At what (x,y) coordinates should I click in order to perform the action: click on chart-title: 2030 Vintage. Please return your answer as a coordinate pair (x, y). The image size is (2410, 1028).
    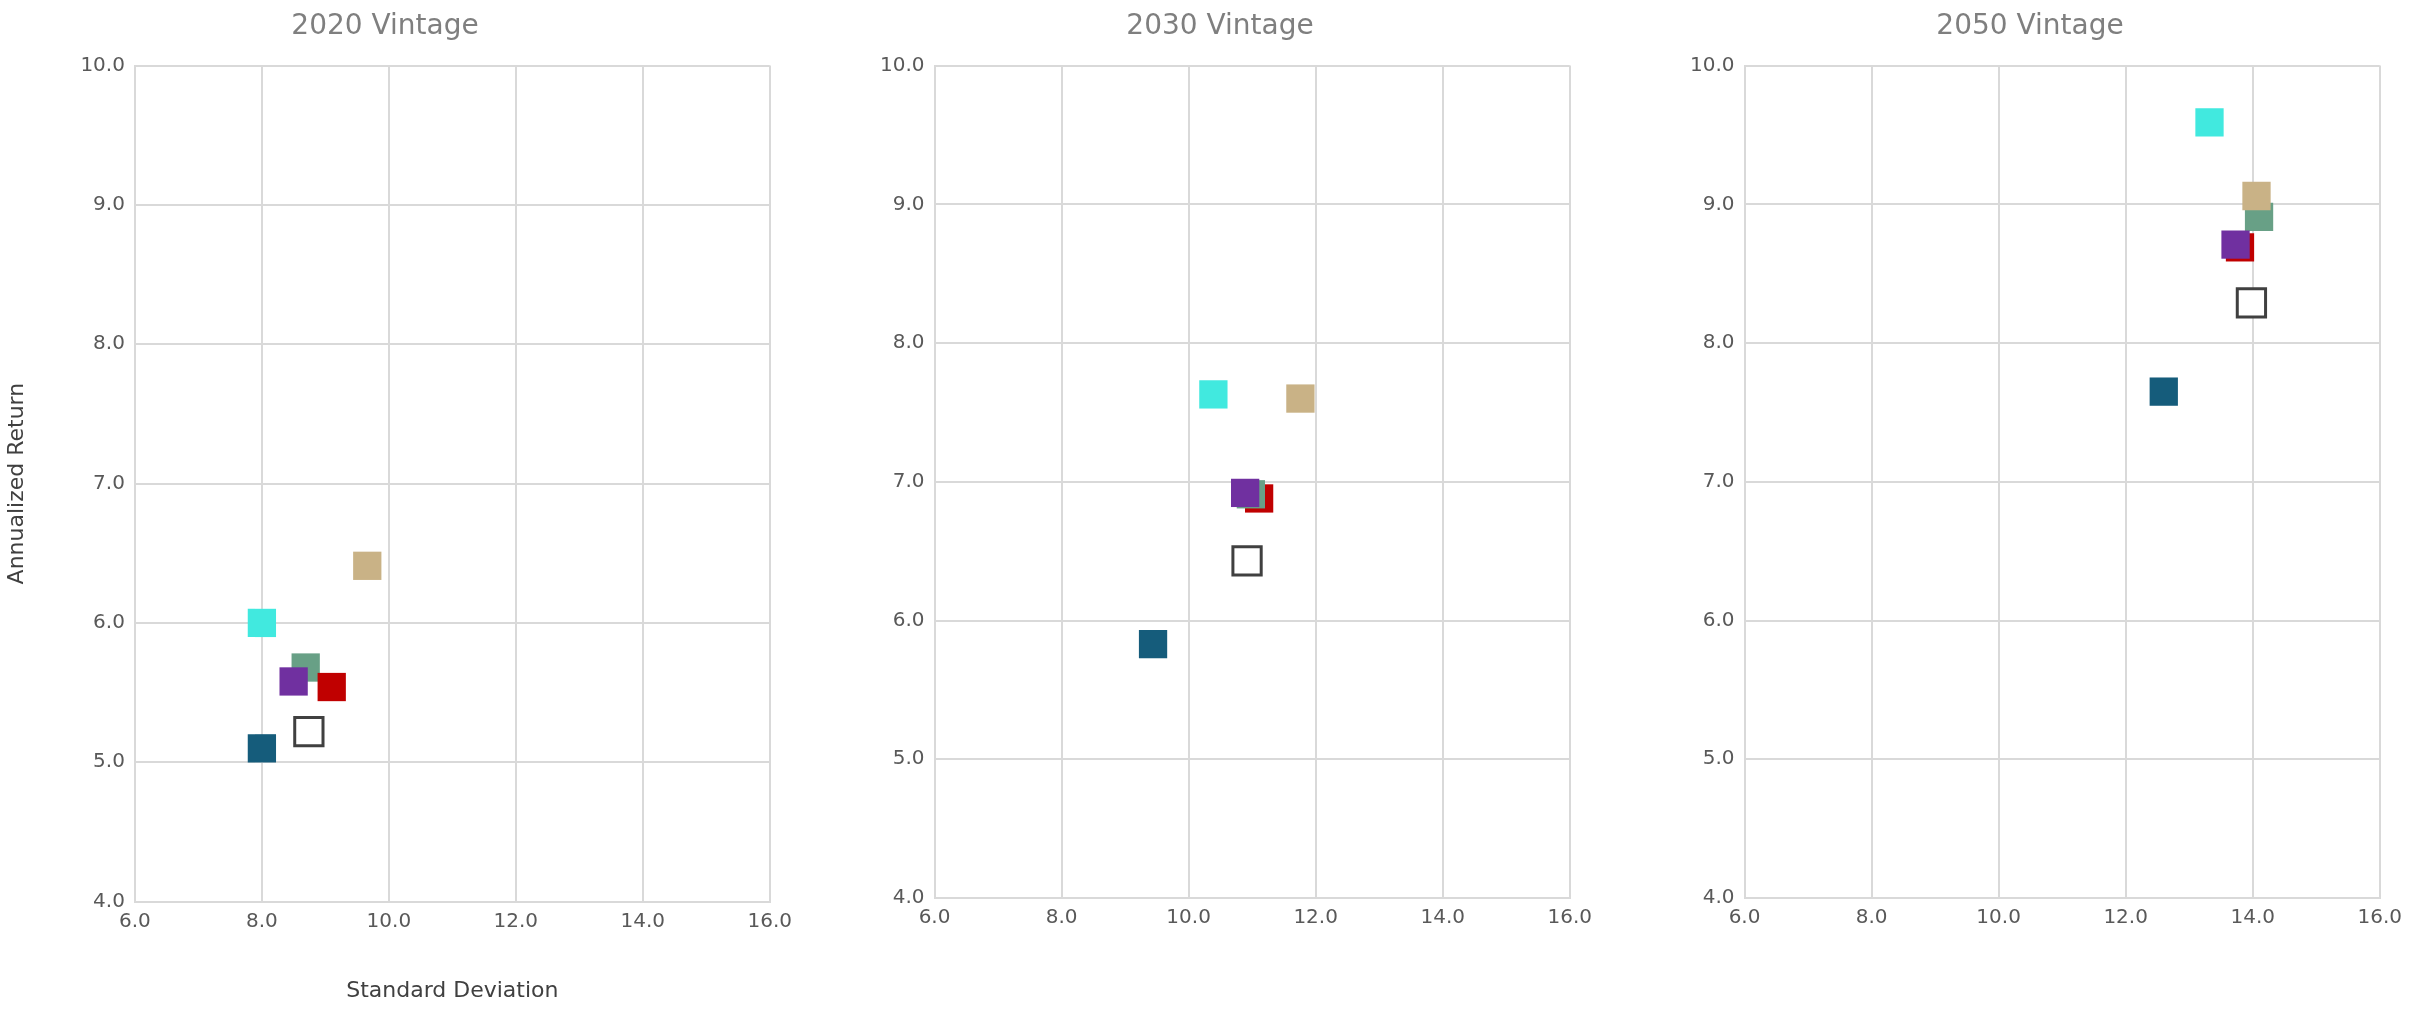
    Looking at the image, I should click on (1220, 25).